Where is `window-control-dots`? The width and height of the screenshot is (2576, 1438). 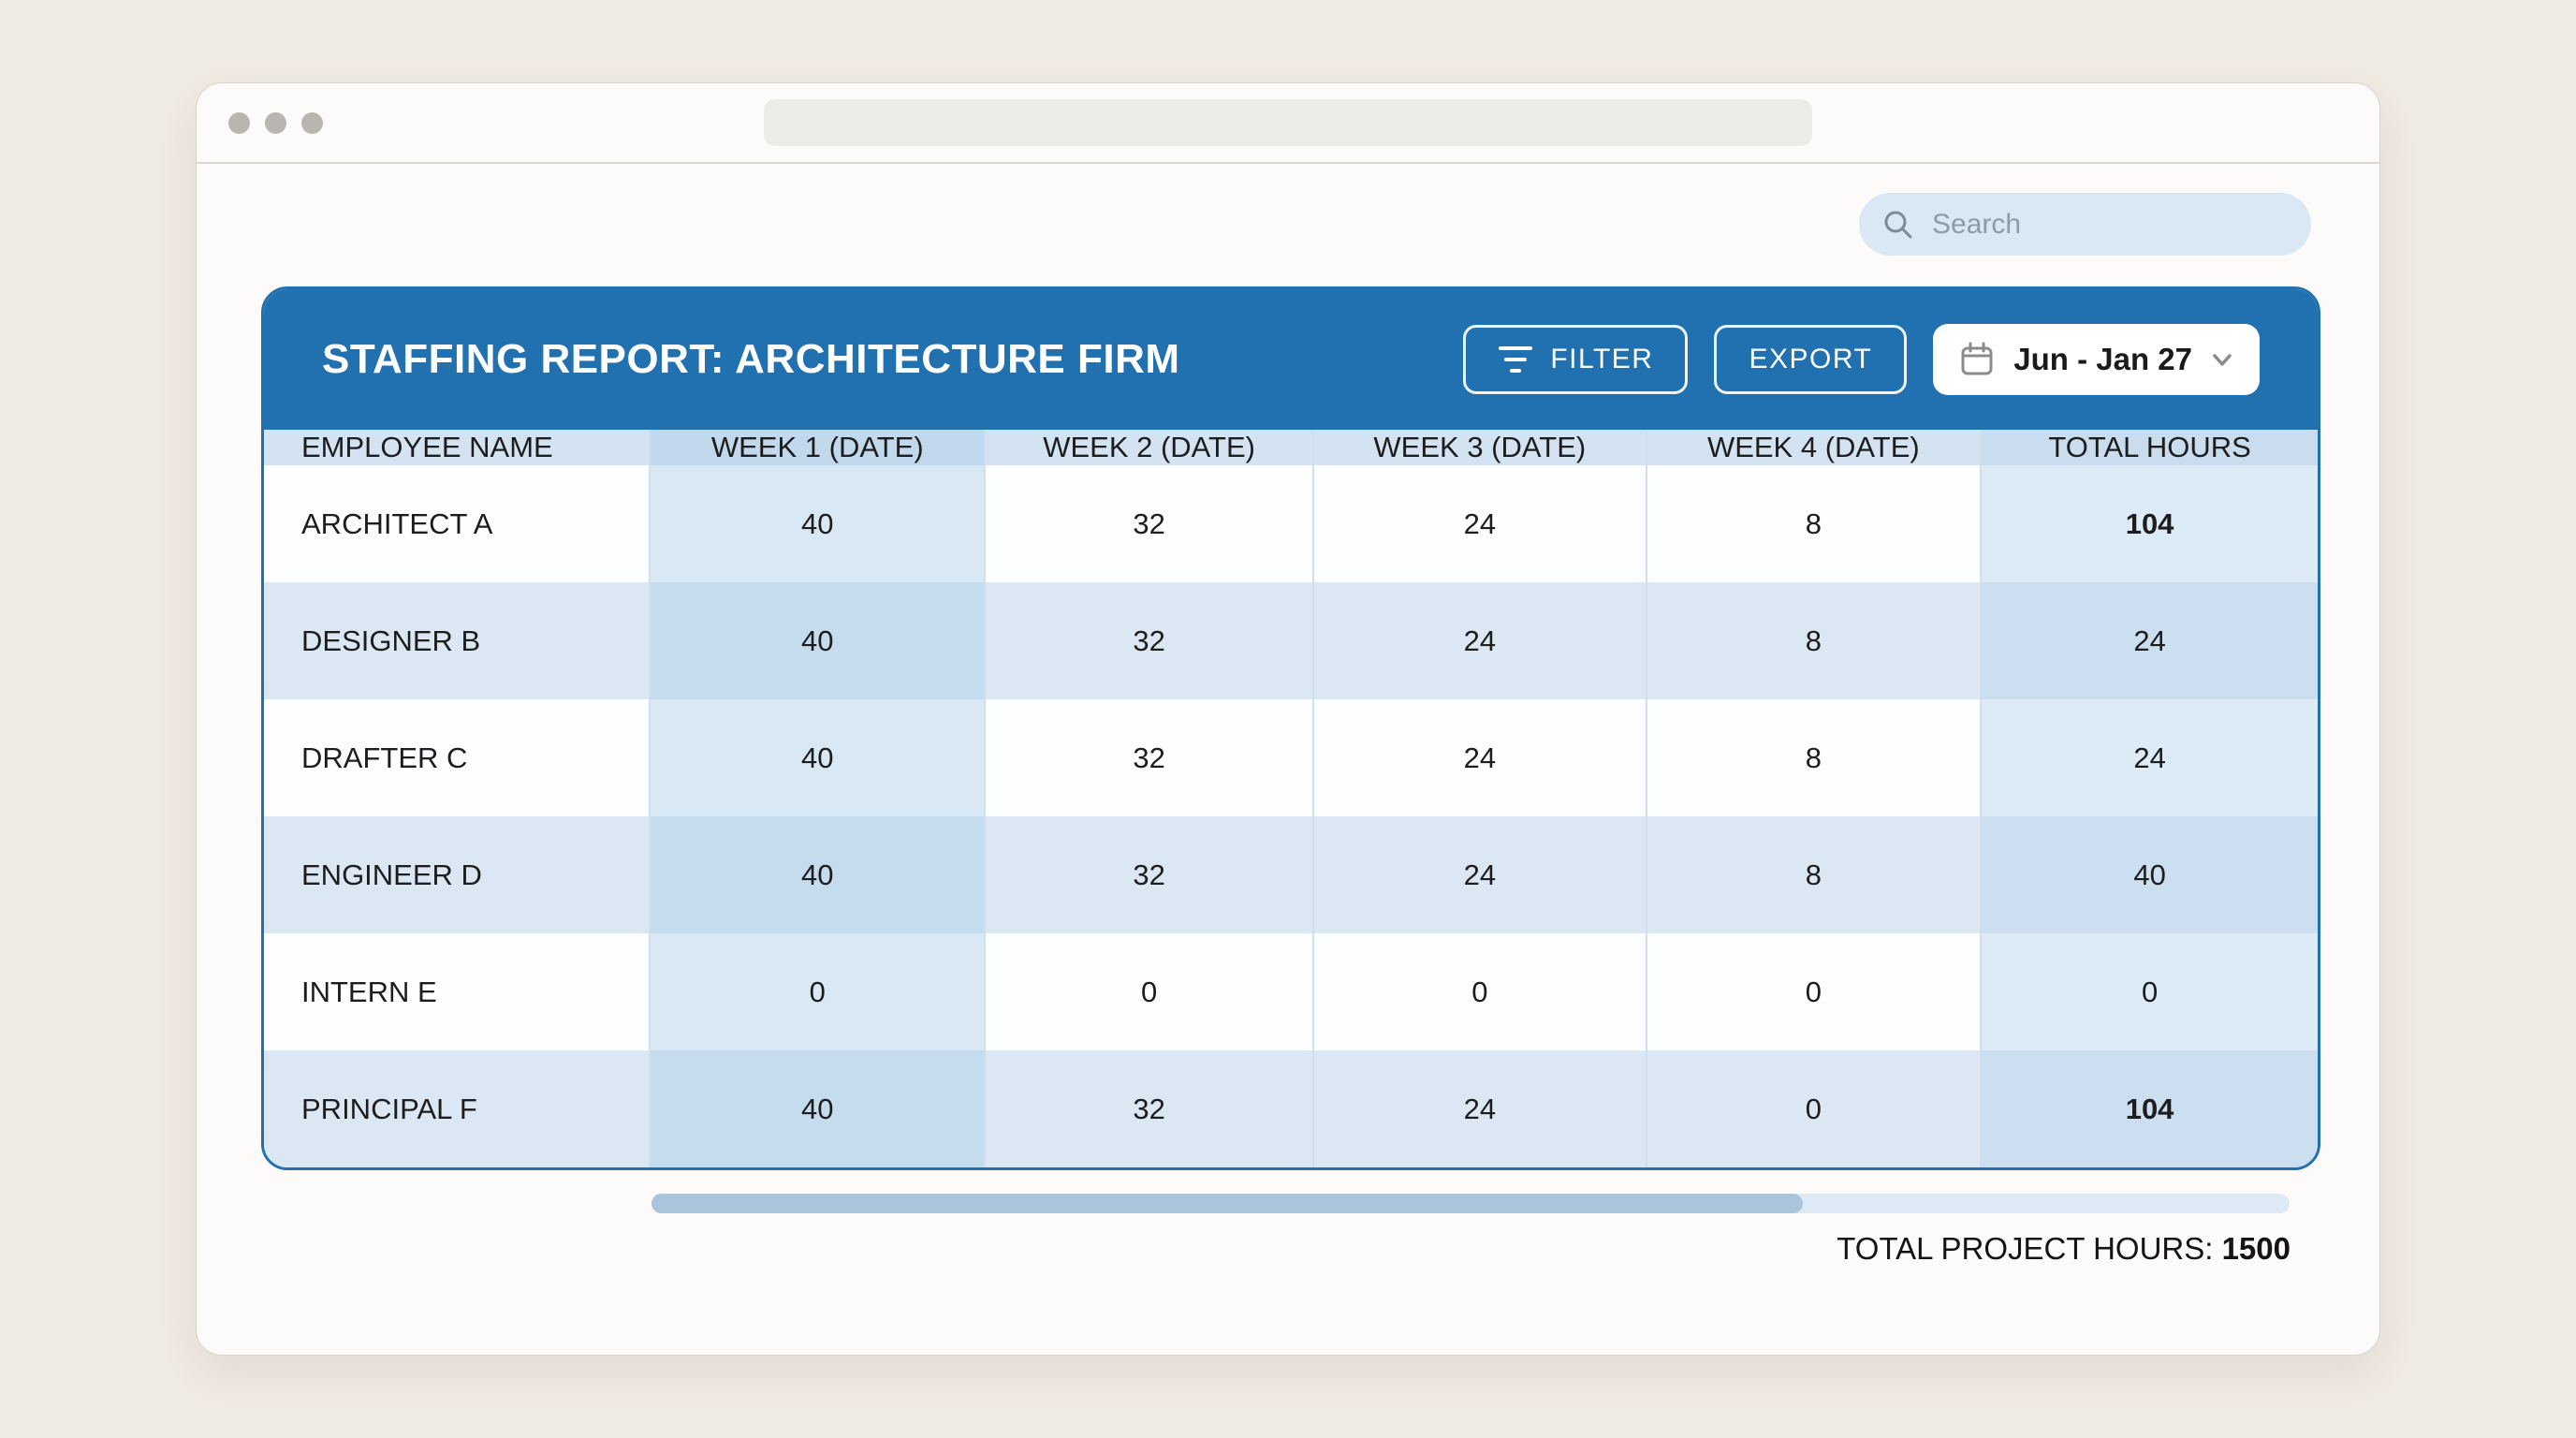 window-control-dots is located at coordinates (275, 122).